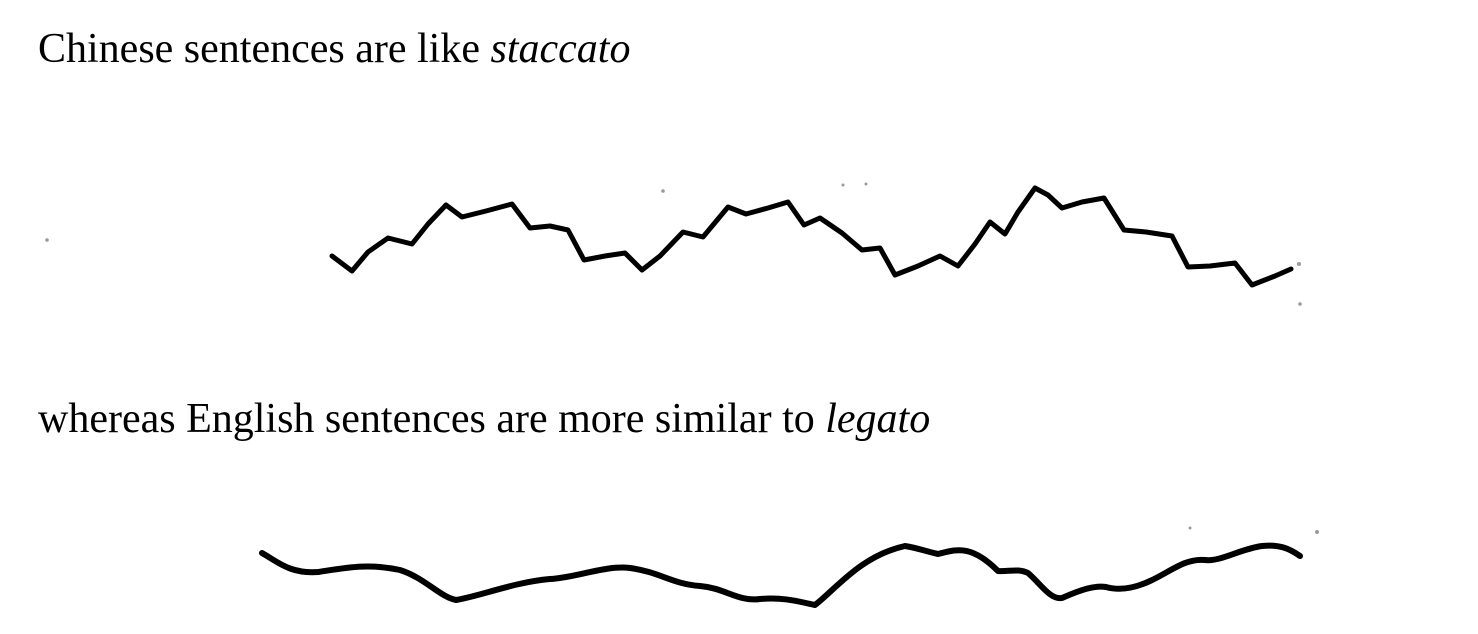 The height and width of the screenshot is (634, 1478). What do you see at coordinates (878, 419) in the screenshot?
I see `legato-term: legato` at bounding box center [878, 419].